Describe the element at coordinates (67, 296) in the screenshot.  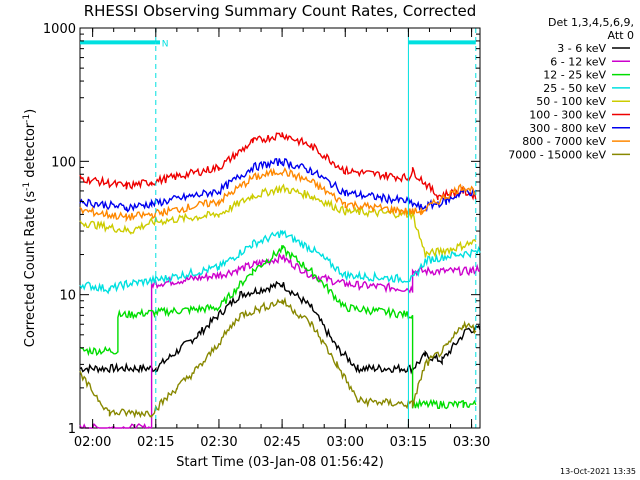
I see `y-tick-label: 10` at that location.